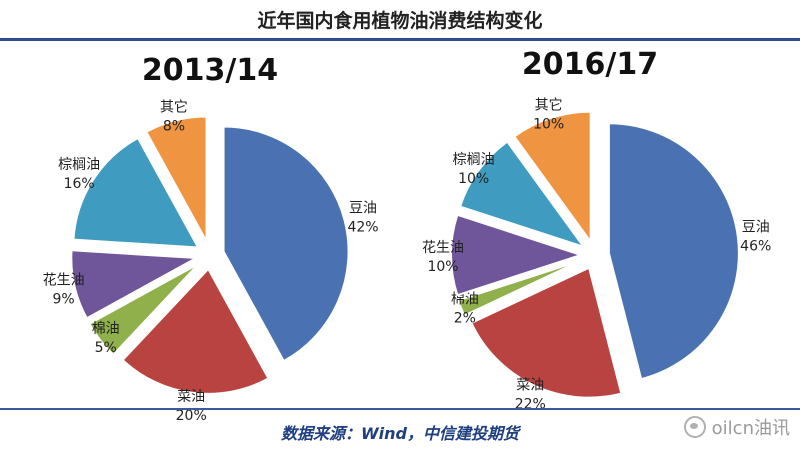  I want to click on slice-value-rapeseed-oil: 22%, so click(530, 405).